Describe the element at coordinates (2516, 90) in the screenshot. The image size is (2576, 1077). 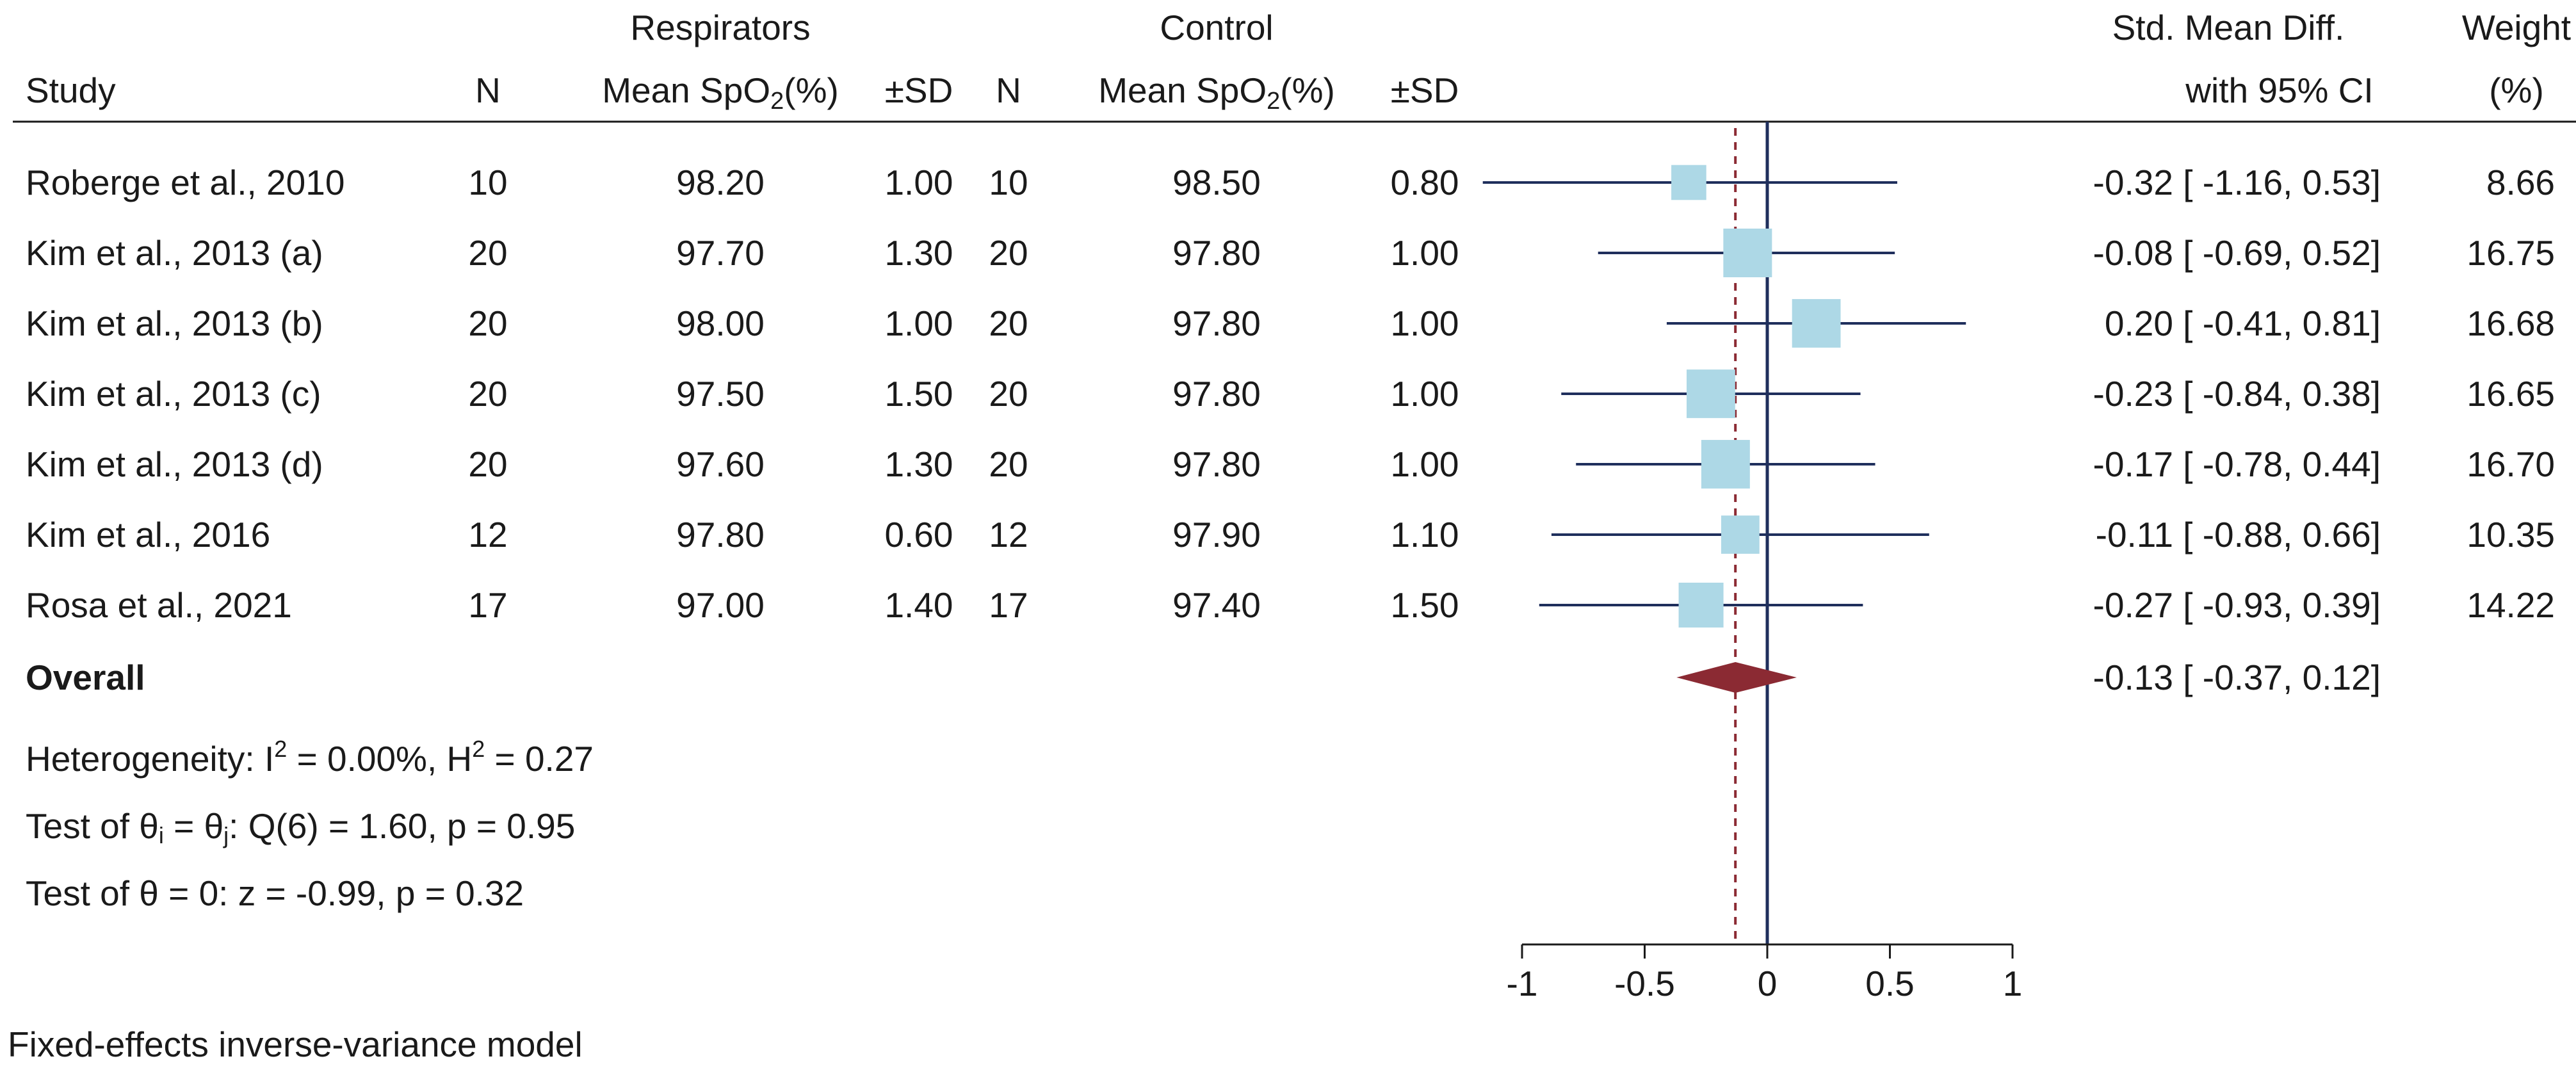
I see `weight-header-line2: (%)` at that location.